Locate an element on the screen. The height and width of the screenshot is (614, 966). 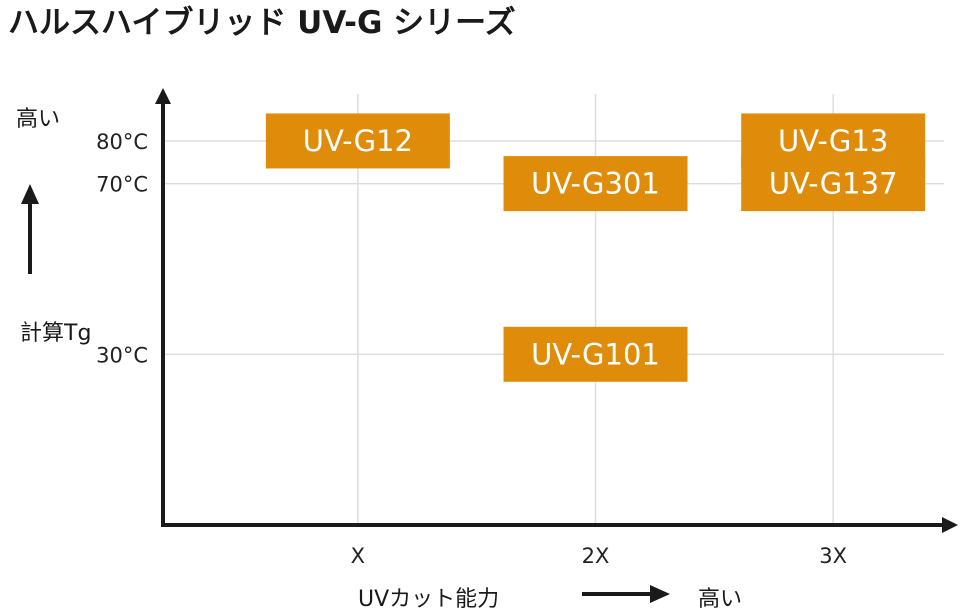
product-box: UV-G137 is located at coordinates (833, 184).